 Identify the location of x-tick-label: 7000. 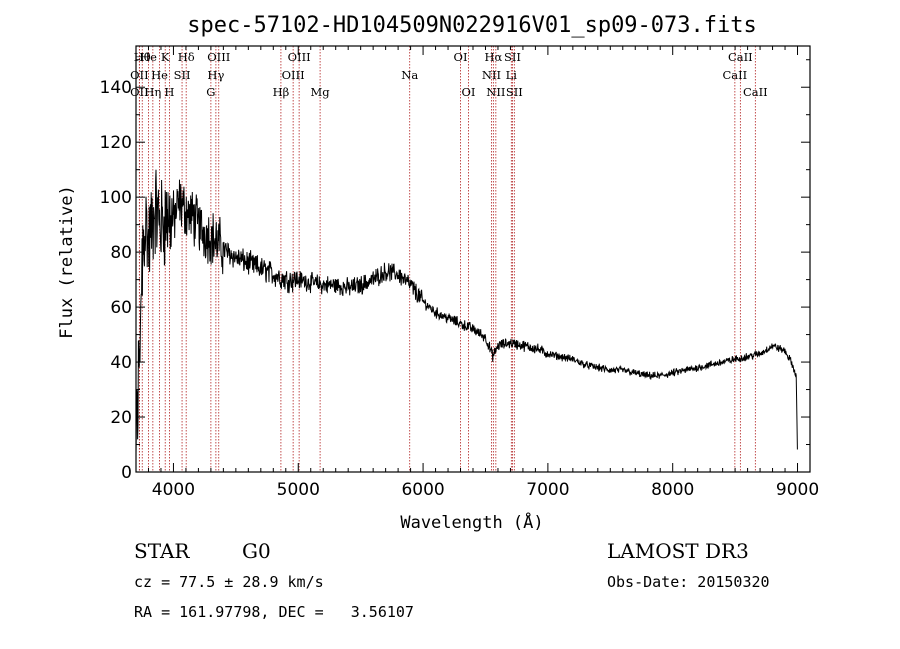
(547, 490).